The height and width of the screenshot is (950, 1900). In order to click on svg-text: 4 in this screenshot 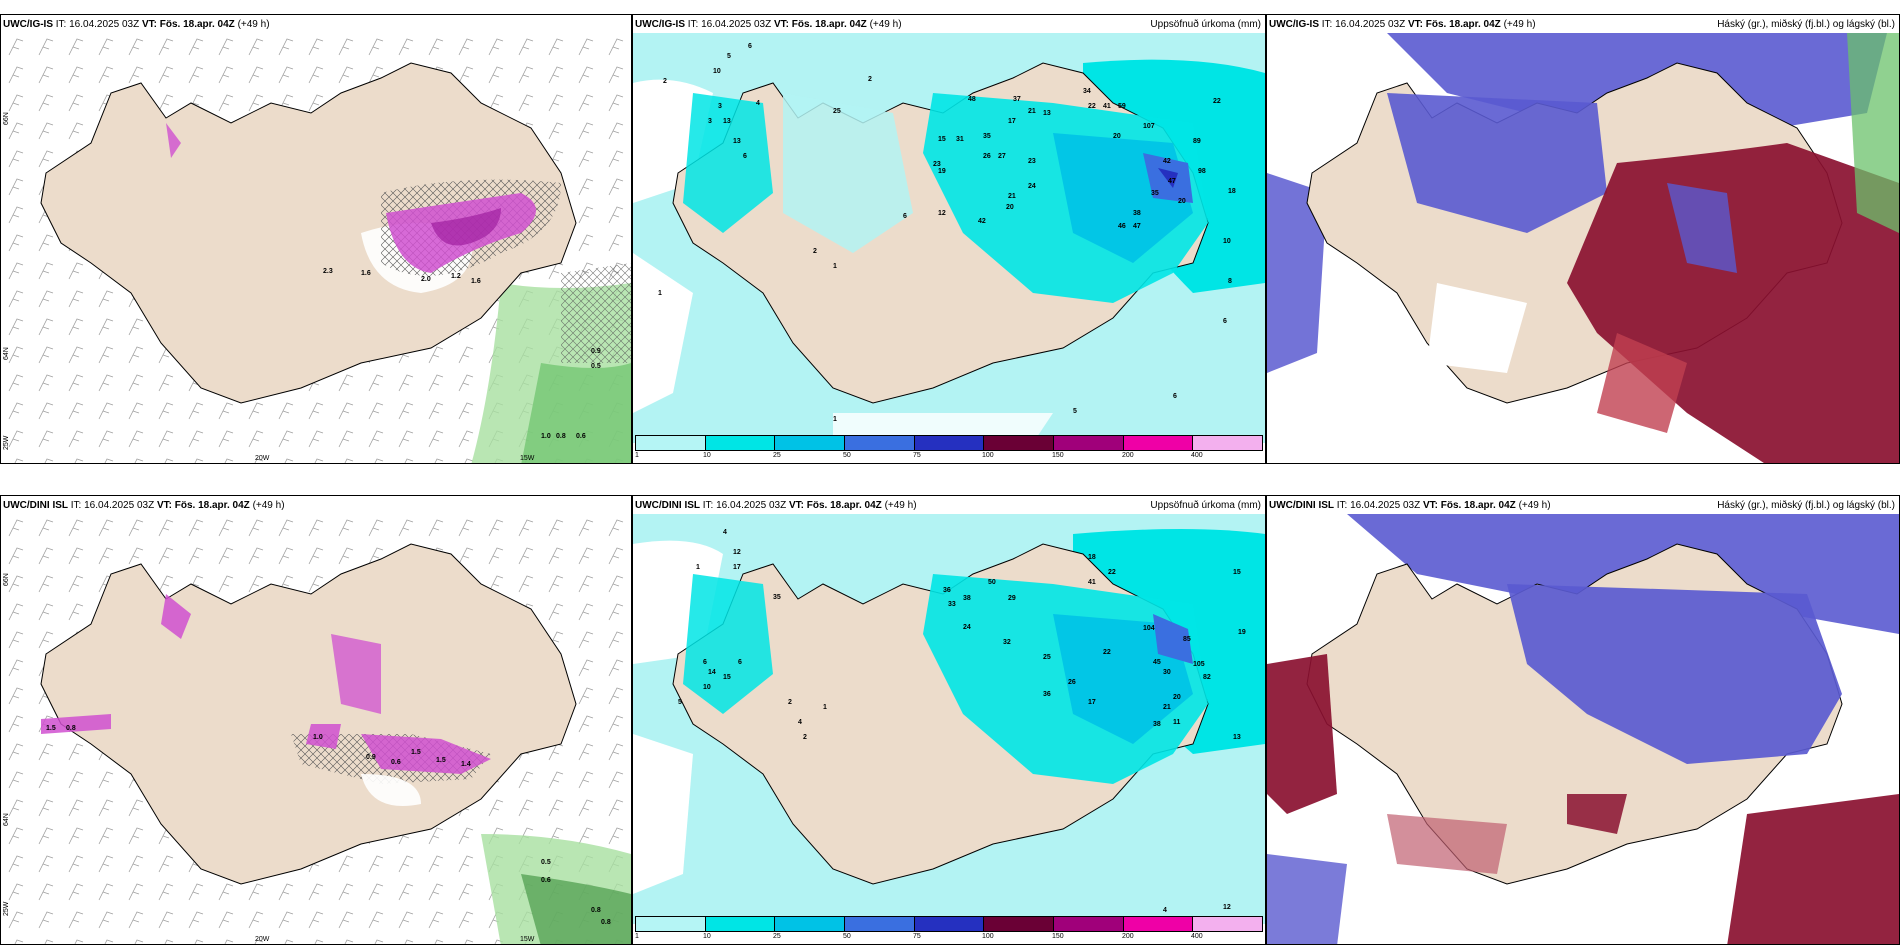, I will do `click(1165, 910)`.